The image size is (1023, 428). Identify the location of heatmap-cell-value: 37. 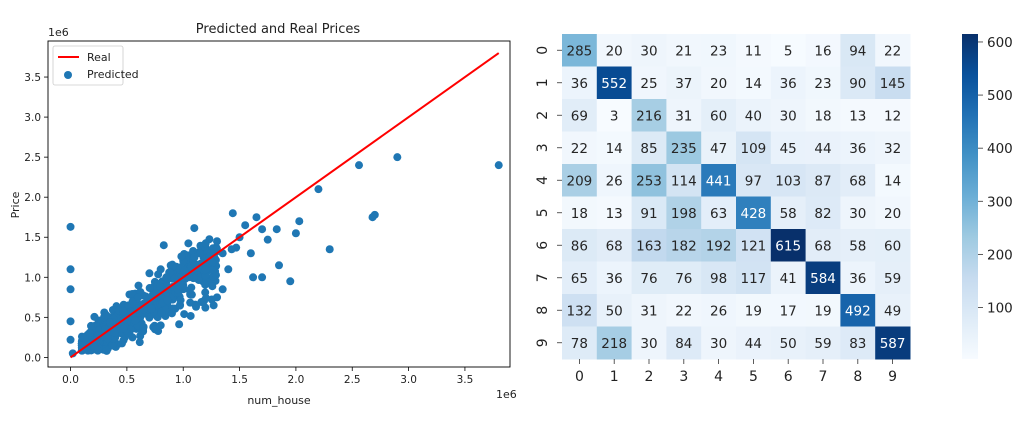
(683, 84).